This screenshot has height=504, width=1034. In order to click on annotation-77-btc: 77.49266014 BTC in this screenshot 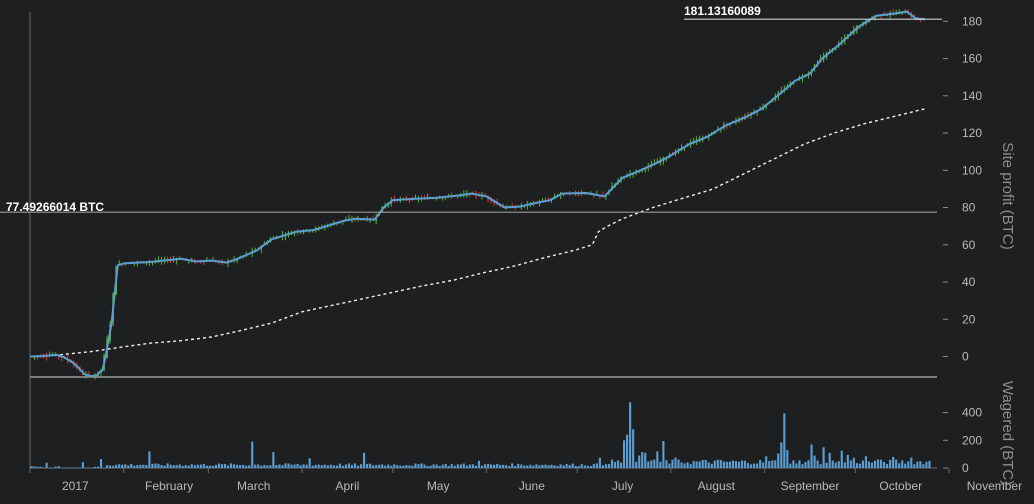, I will do `click(468, 207)`.